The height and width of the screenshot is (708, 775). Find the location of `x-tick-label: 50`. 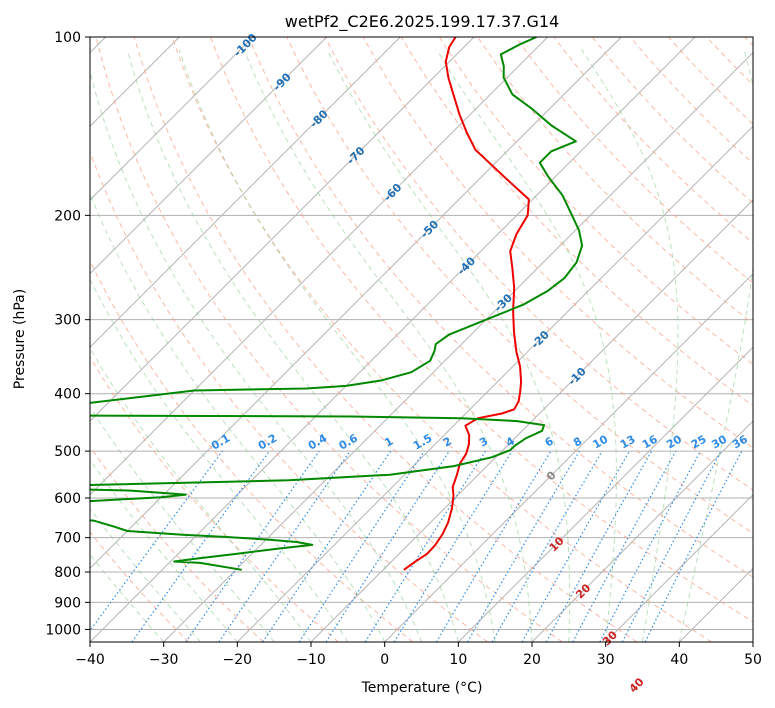

x-tick-label: 50 is located at coordinates (753, 660).